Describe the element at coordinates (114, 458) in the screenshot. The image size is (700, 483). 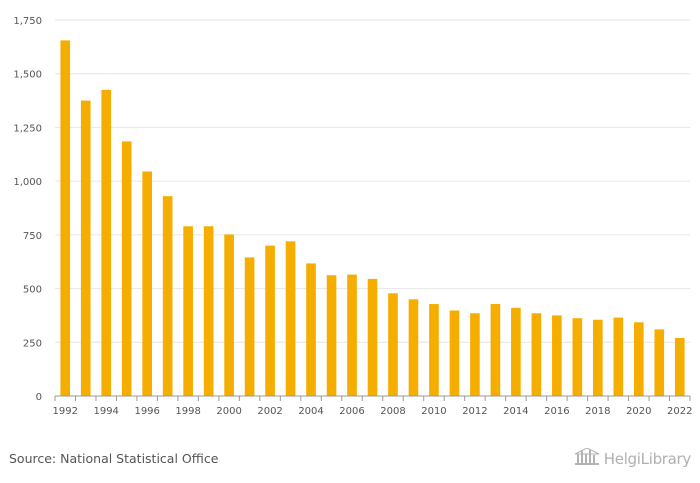
I see `source-note: Source: National Statistical Office` at that location.